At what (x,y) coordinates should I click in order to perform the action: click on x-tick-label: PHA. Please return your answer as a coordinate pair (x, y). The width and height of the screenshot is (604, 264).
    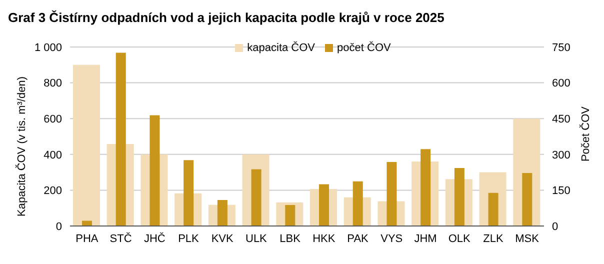
    Looking at the image, I should click on (87, 238).